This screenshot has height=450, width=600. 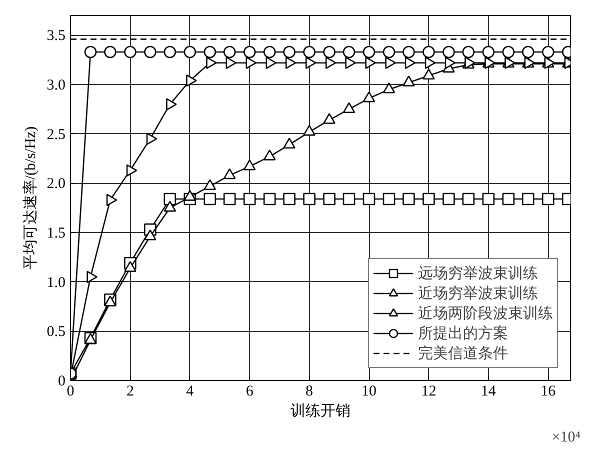 I want to click on legend-label: 所提出的方案, so click(x=463, y=333).